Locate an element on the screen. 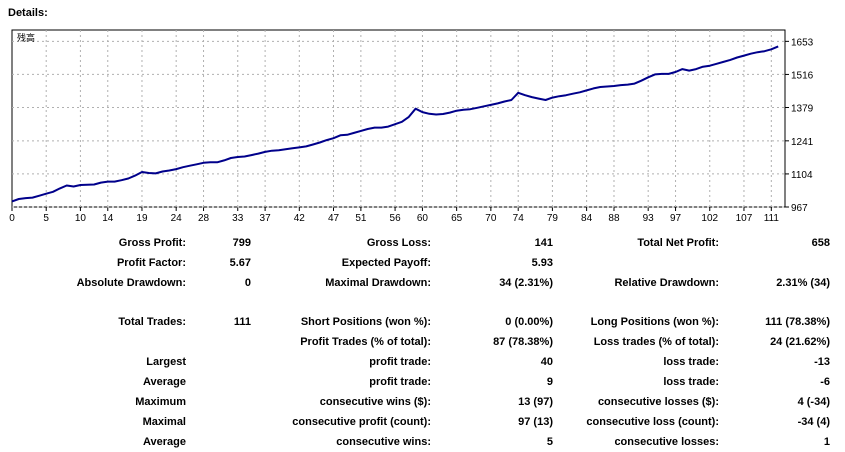  stat-value: 658 is located at coordinates (820, 243).